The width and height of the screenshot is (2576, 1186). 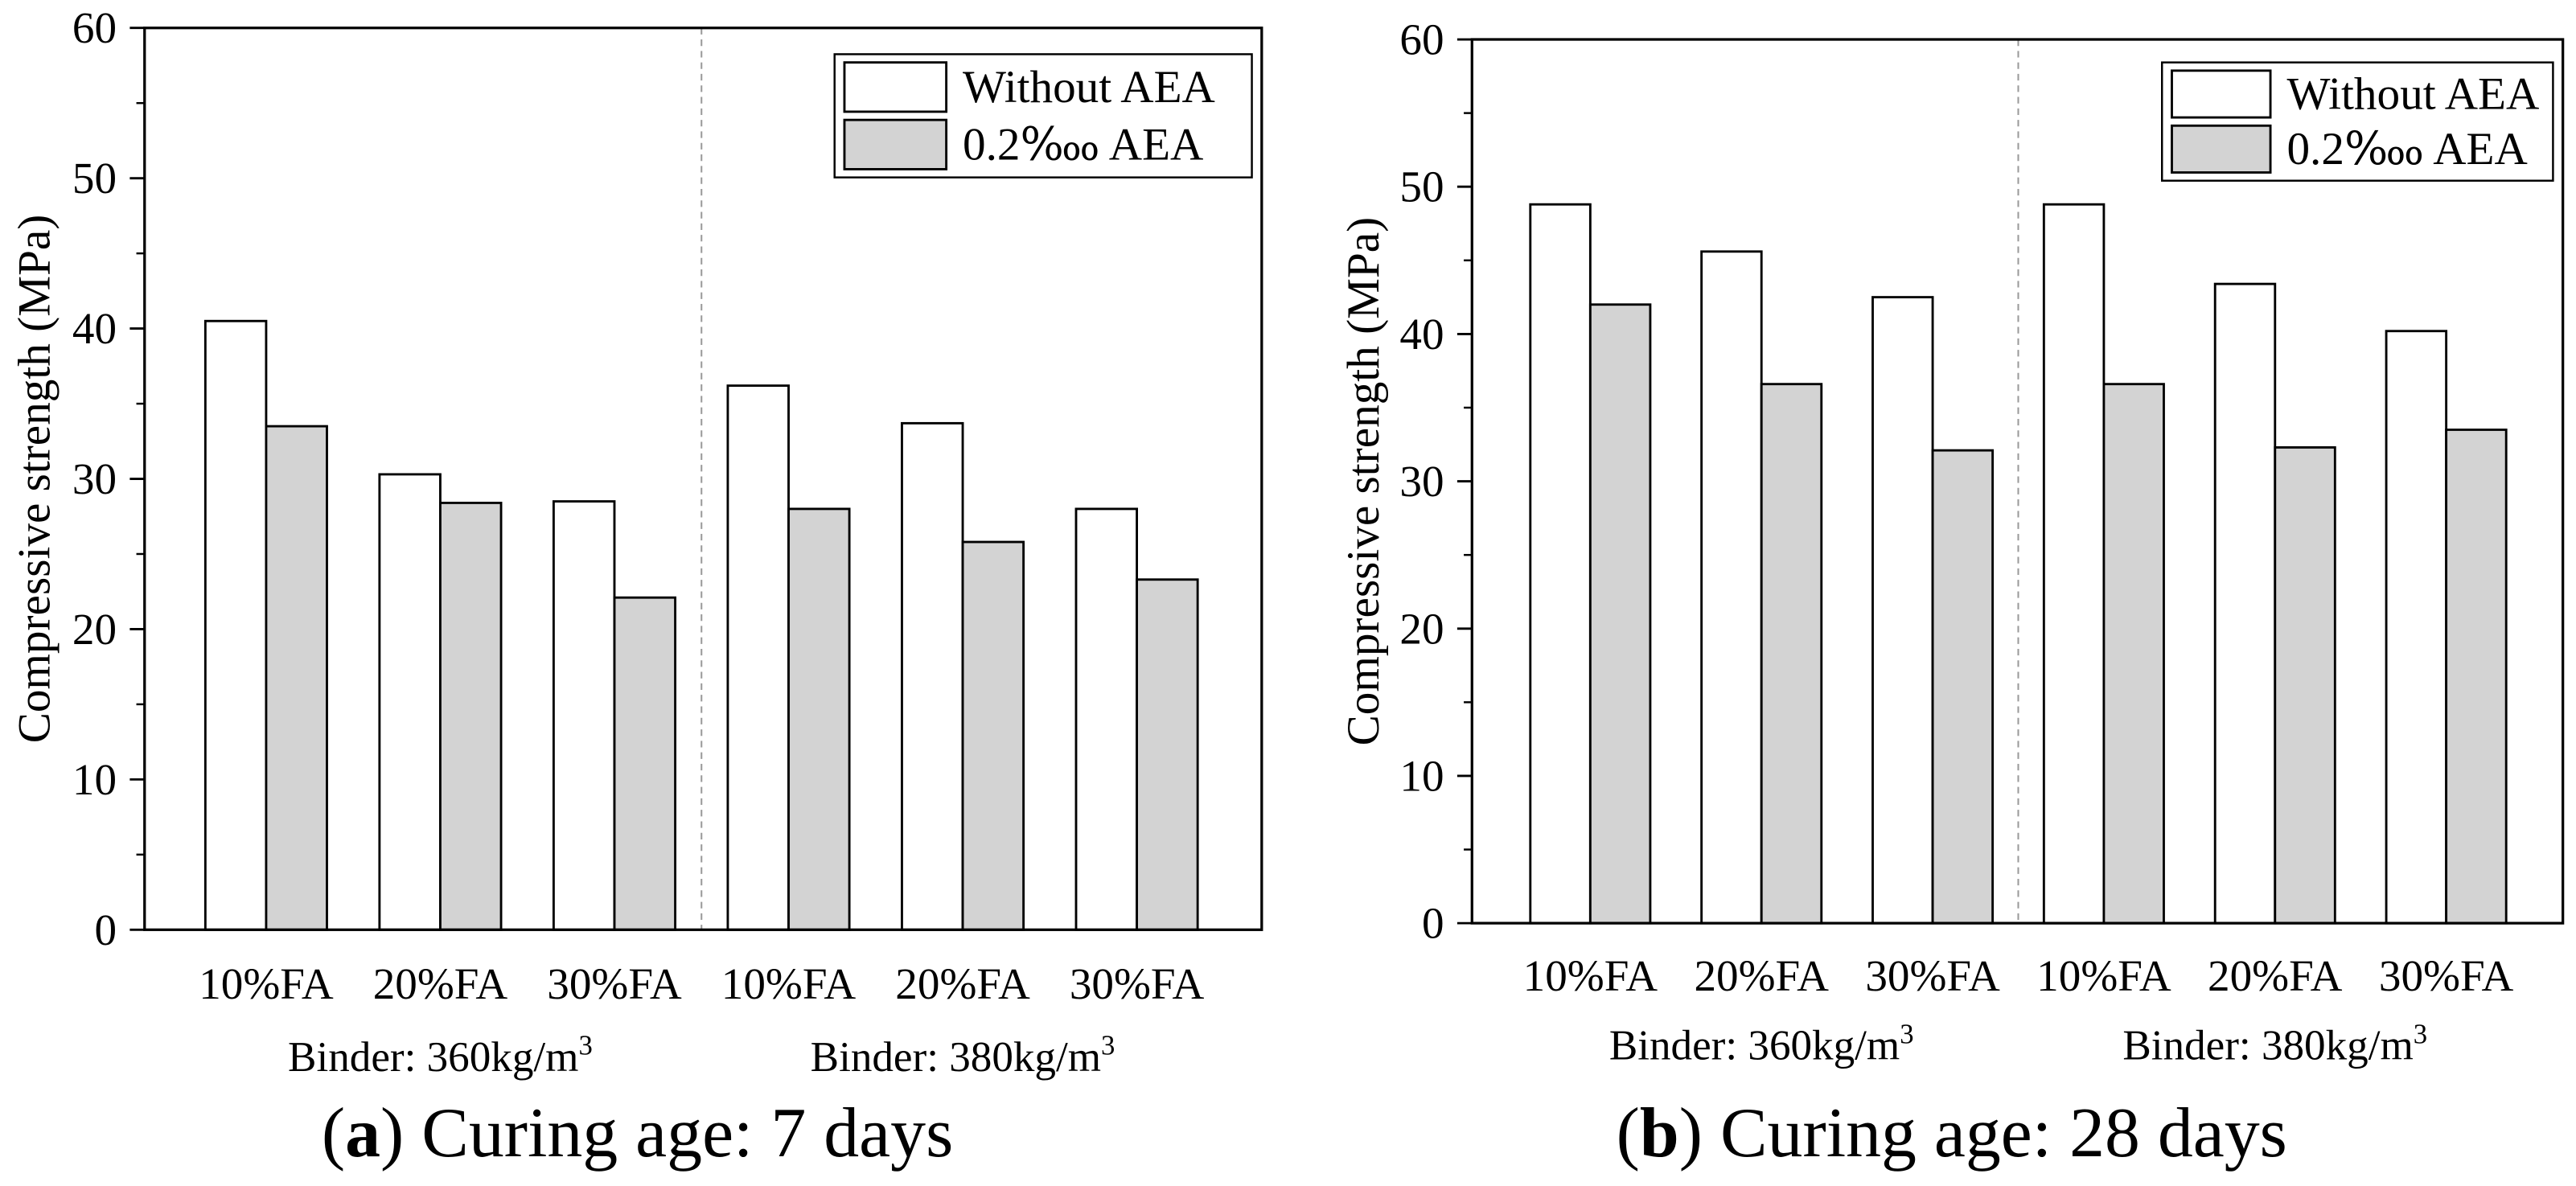 I want to click on bar-a-series1-group3, so click(x=584, y=715).